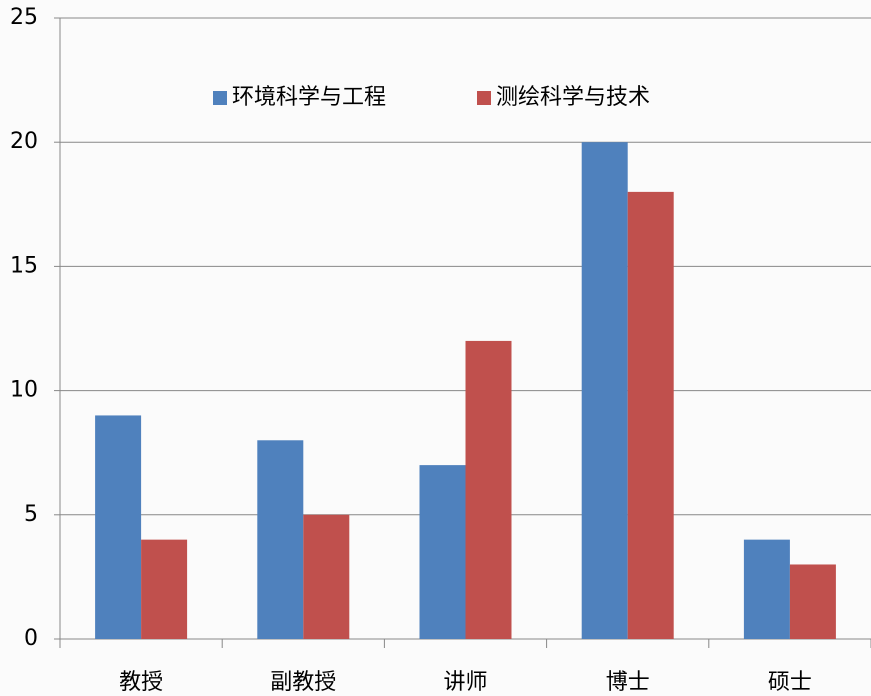 Image resolution: width=871 pixels, height=696 pixels. I want to click on legend-label: 测绘科学与技术, so click(573, 97).